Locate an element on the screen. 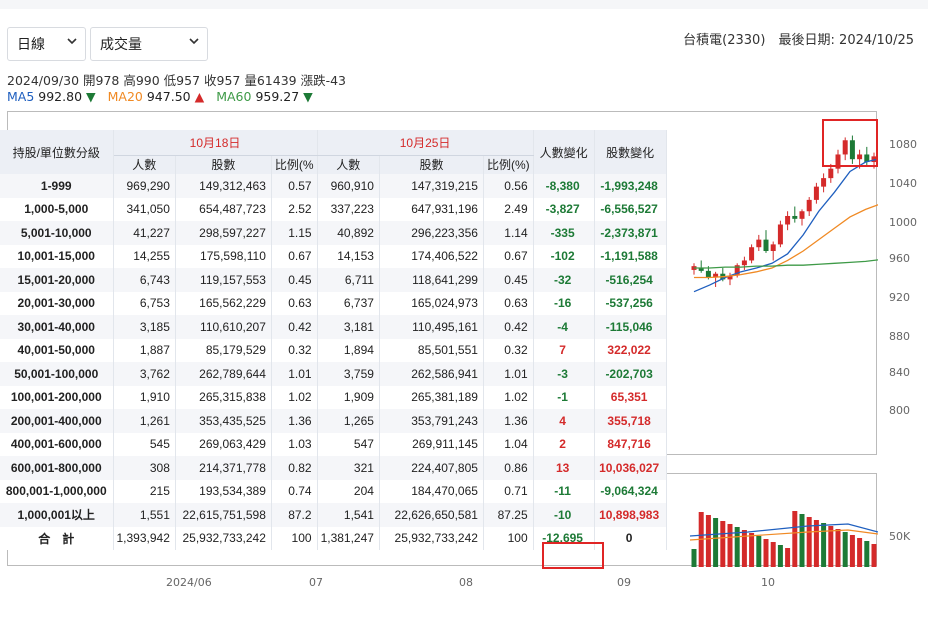 Image resolution: width=928 pixels, height=626 pixels. shares-change-cell: 355,718 is located at coordinates (630, 421).